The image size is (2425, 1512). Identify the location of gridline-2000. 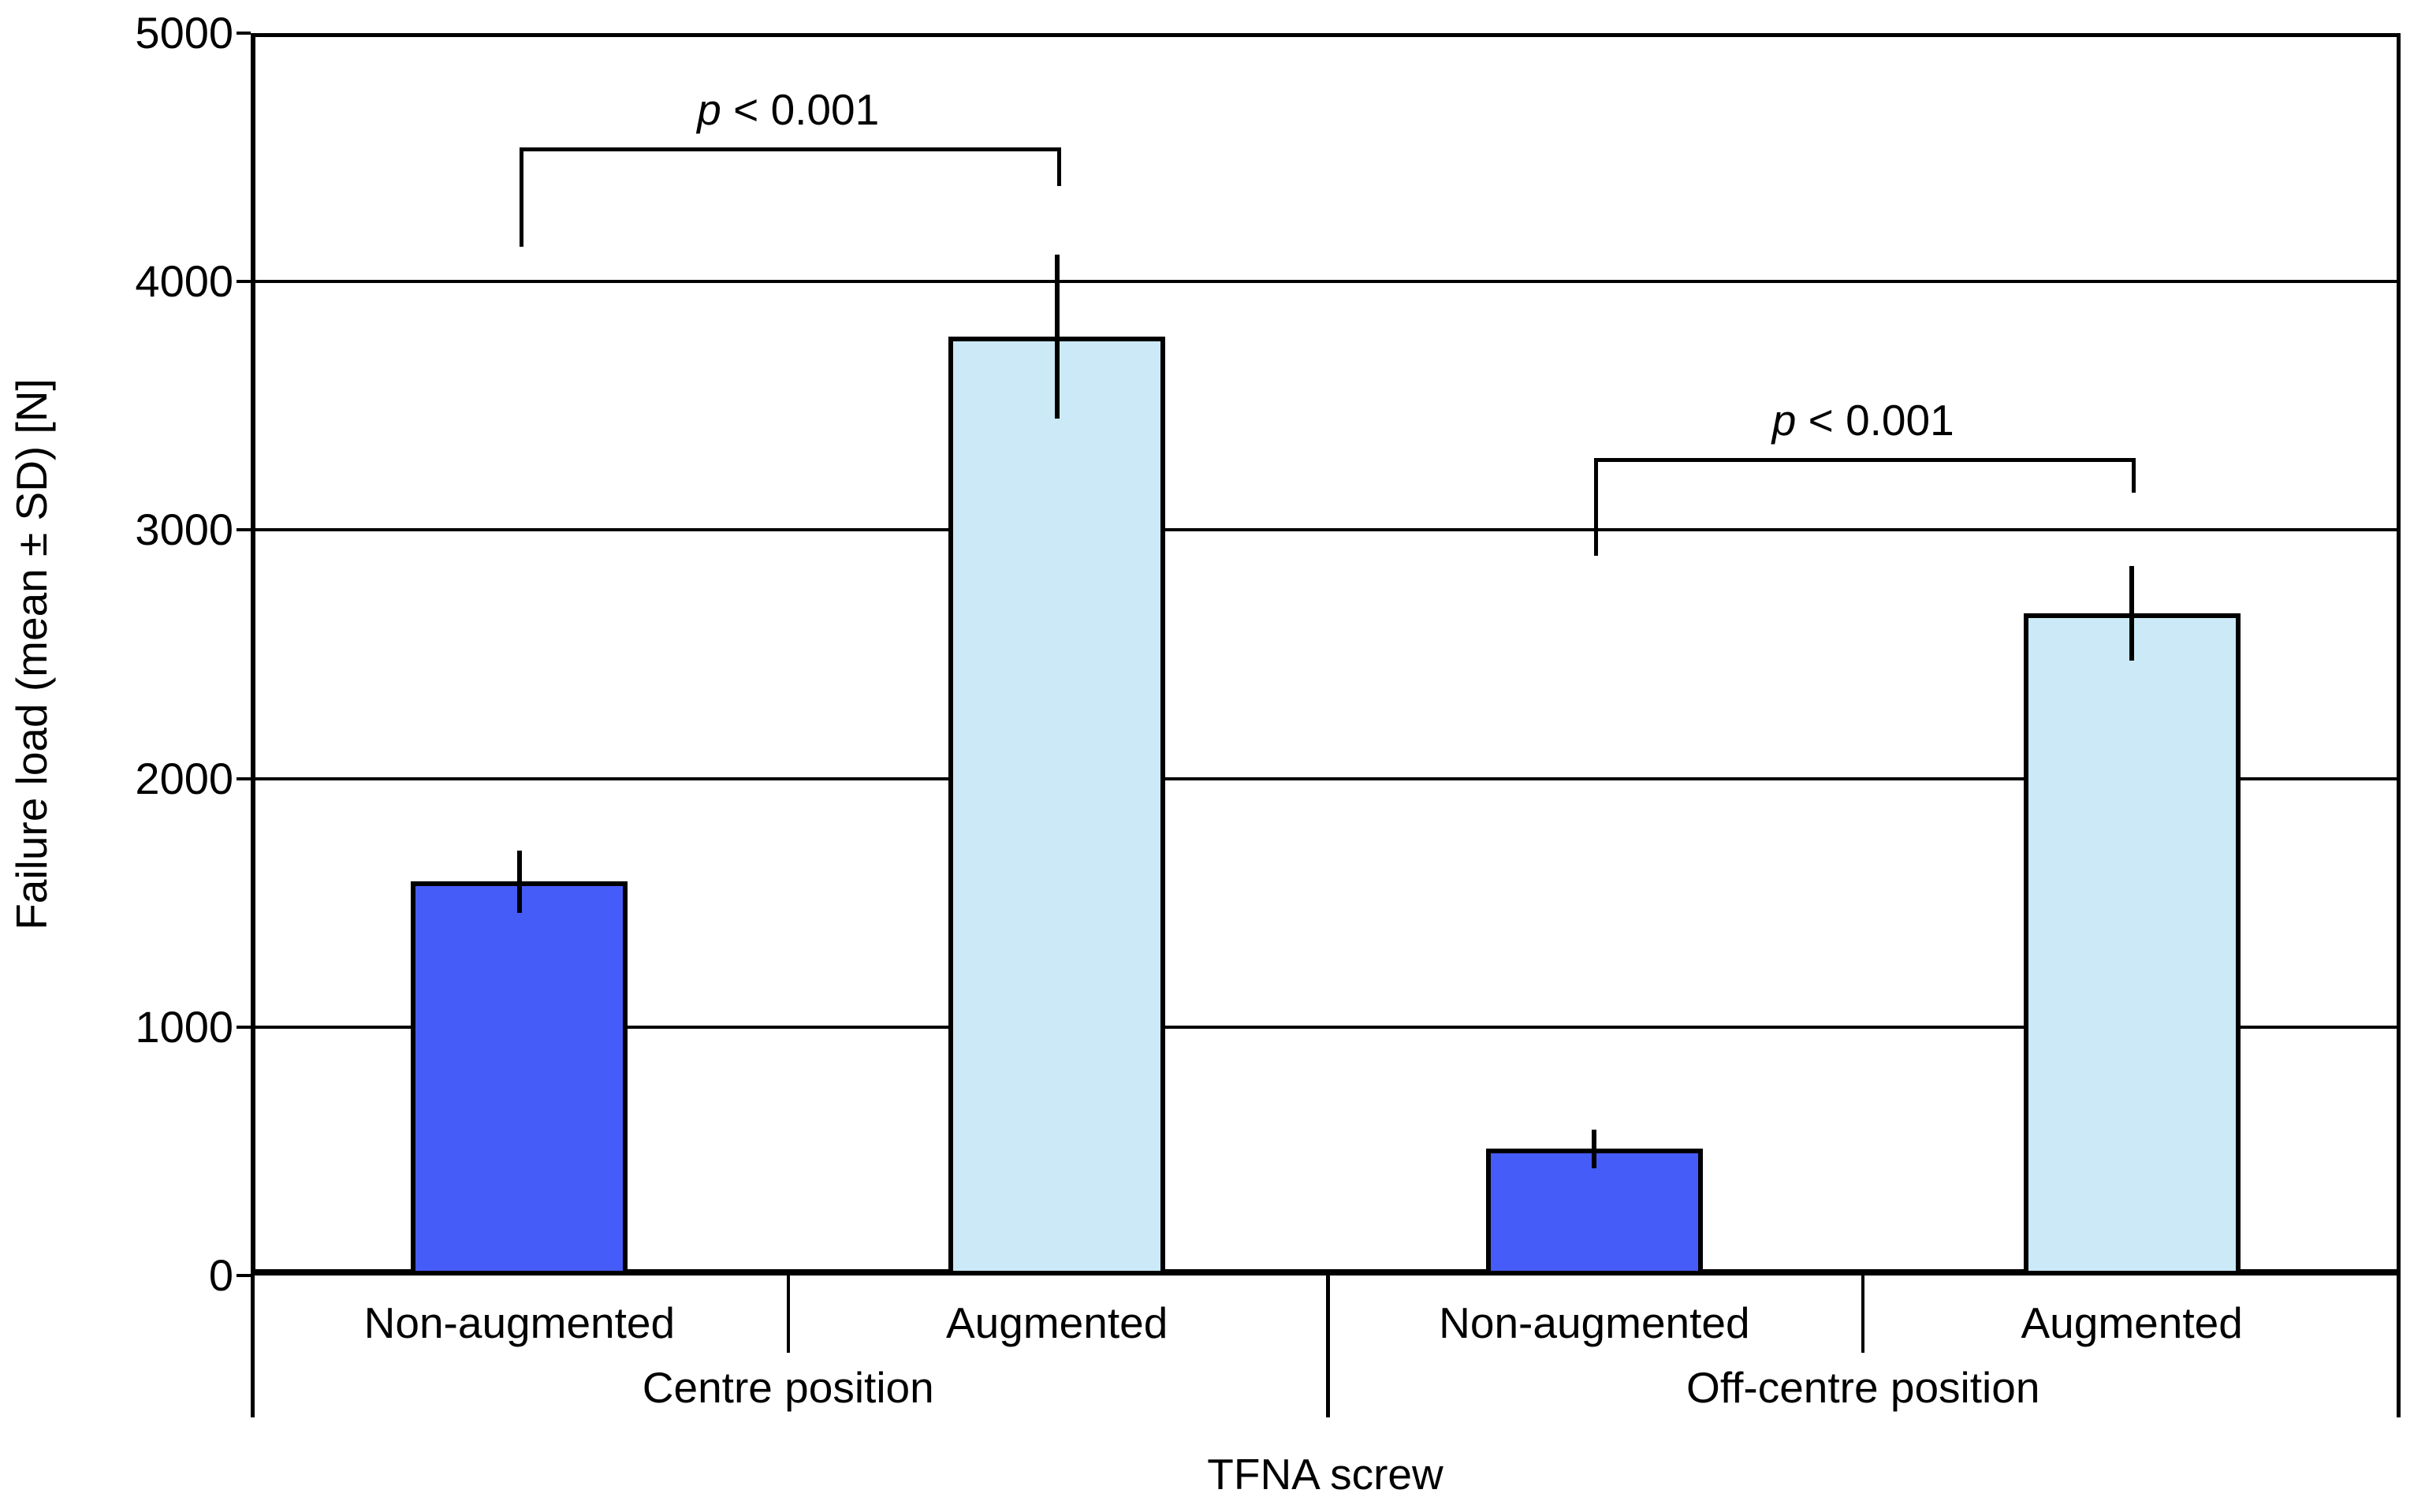
(1326, 778).